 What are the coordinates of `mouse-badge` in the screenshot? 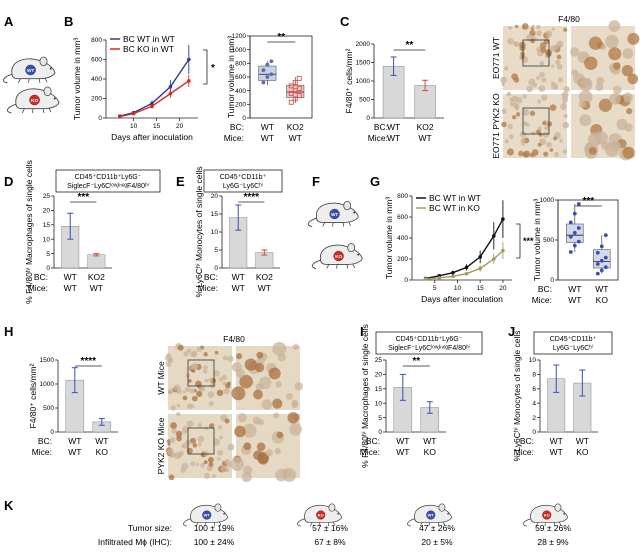 It's located at (334, 214).